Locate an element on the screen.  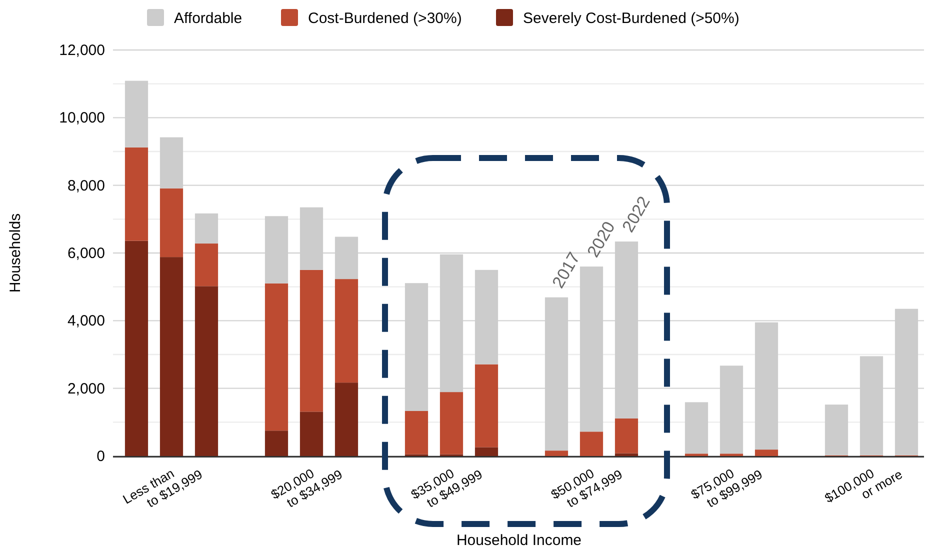
legend-label: Affordable is located at coordinates (208, 18).